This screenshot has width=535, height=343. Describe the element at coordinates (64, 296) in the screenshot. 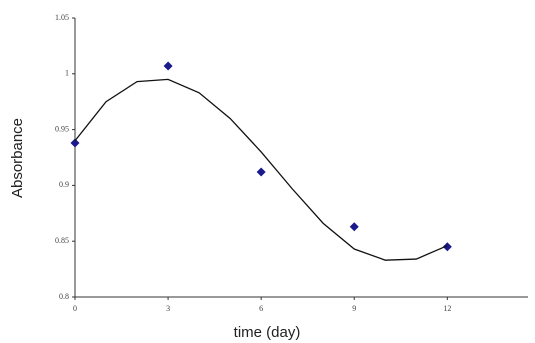

I see `y-tick-label: 0.8` at that location.